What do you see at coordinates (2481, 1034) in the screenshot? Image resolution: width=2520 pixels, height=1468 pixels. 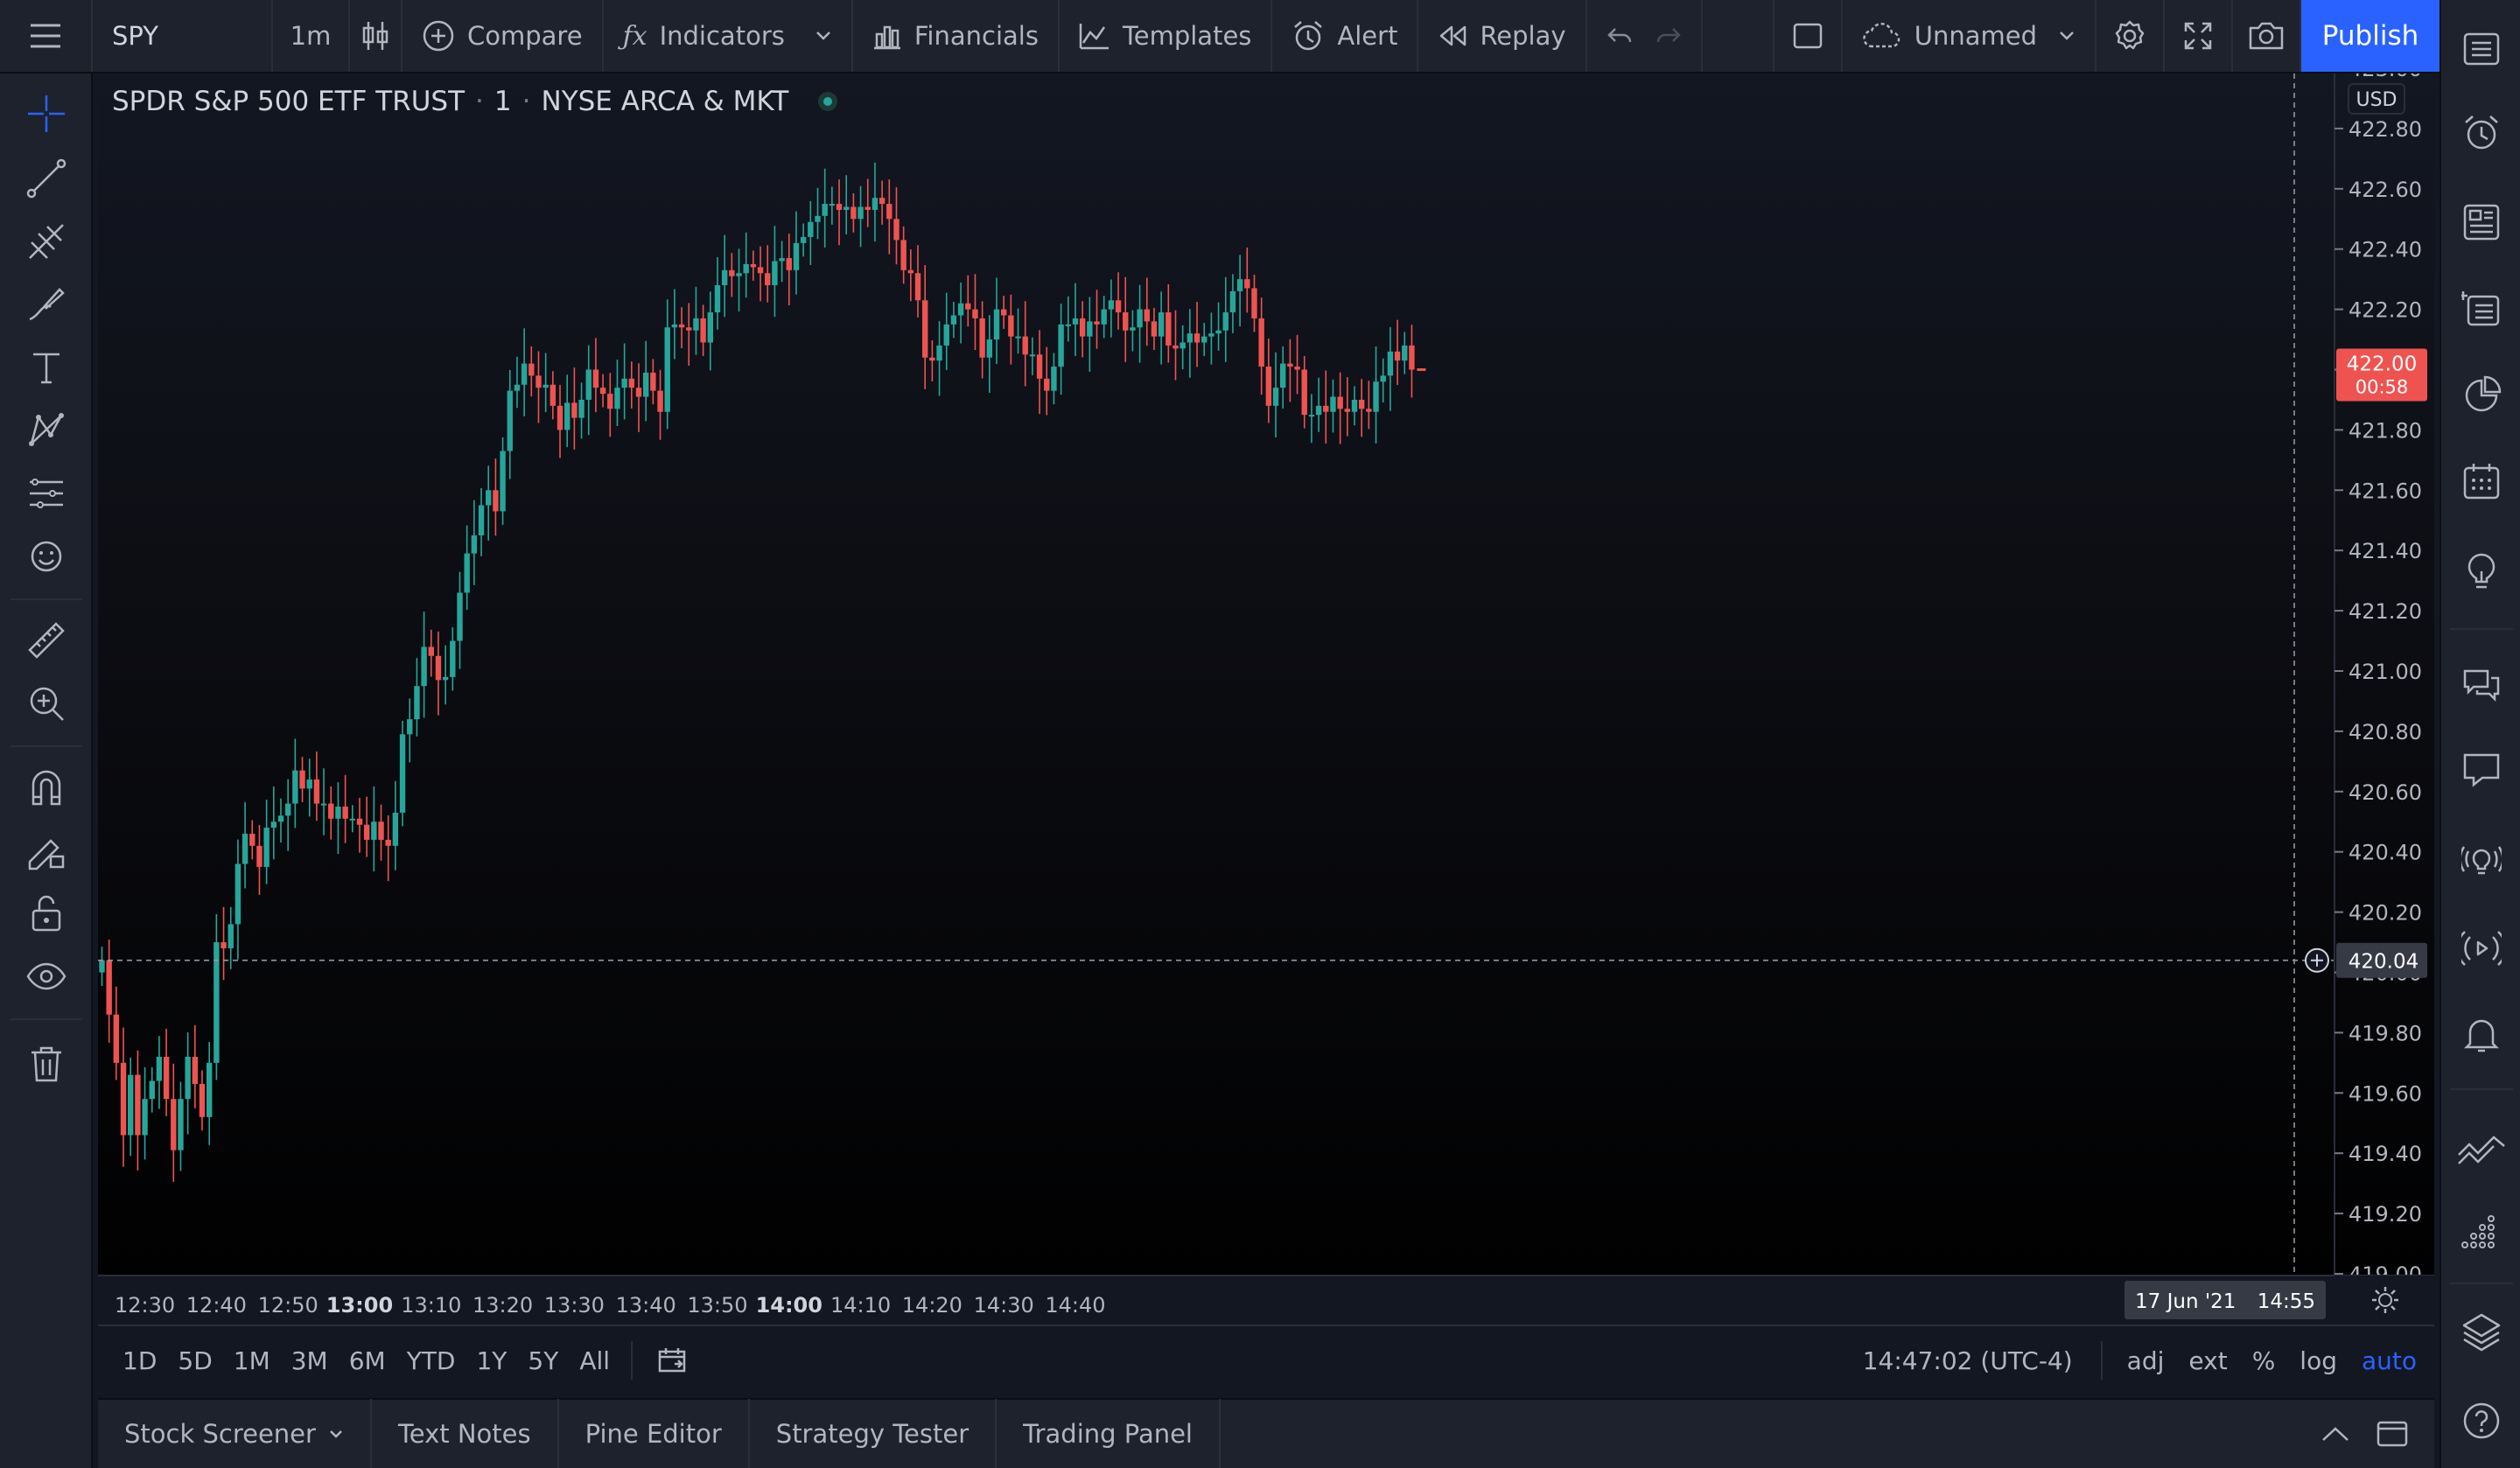 I see `notifications-button` at bounding box center [2481, 1034].